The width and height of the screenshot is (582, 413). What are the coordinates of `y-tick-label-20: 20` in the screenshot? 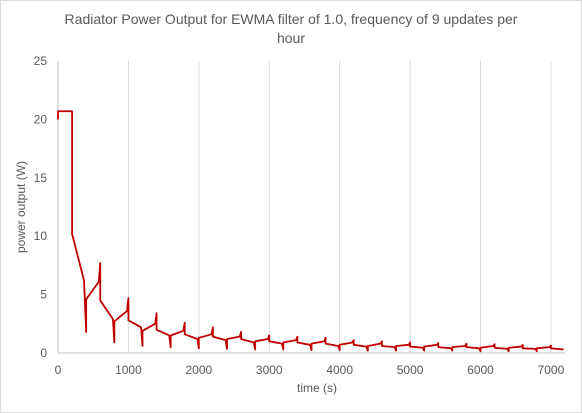 It's located at (41, 119).